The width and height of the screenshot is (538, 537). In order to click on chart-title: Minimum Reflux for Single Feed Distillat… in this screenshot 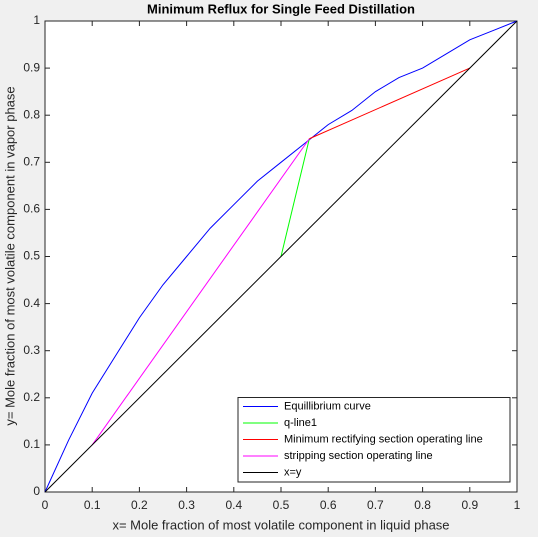, I will do `click(281, 8)`.